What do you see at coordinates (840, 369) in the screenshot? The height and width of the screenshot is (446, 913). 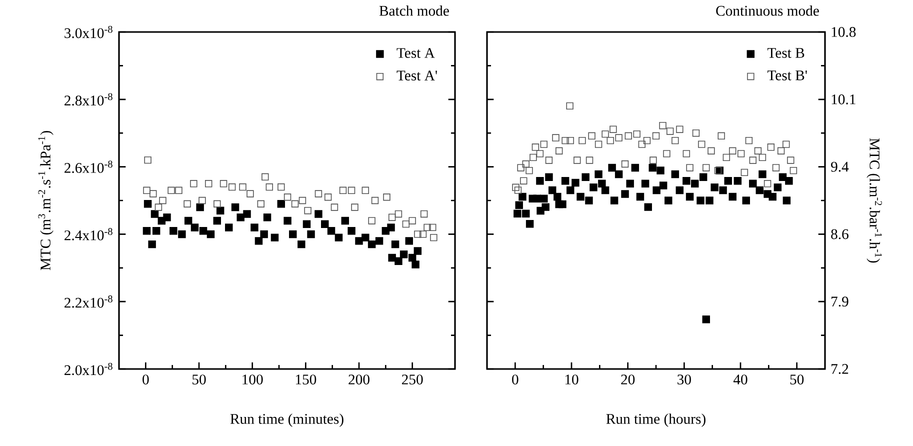 I see `y2-tick-label: 7.2` at bounding box center [840, 369].